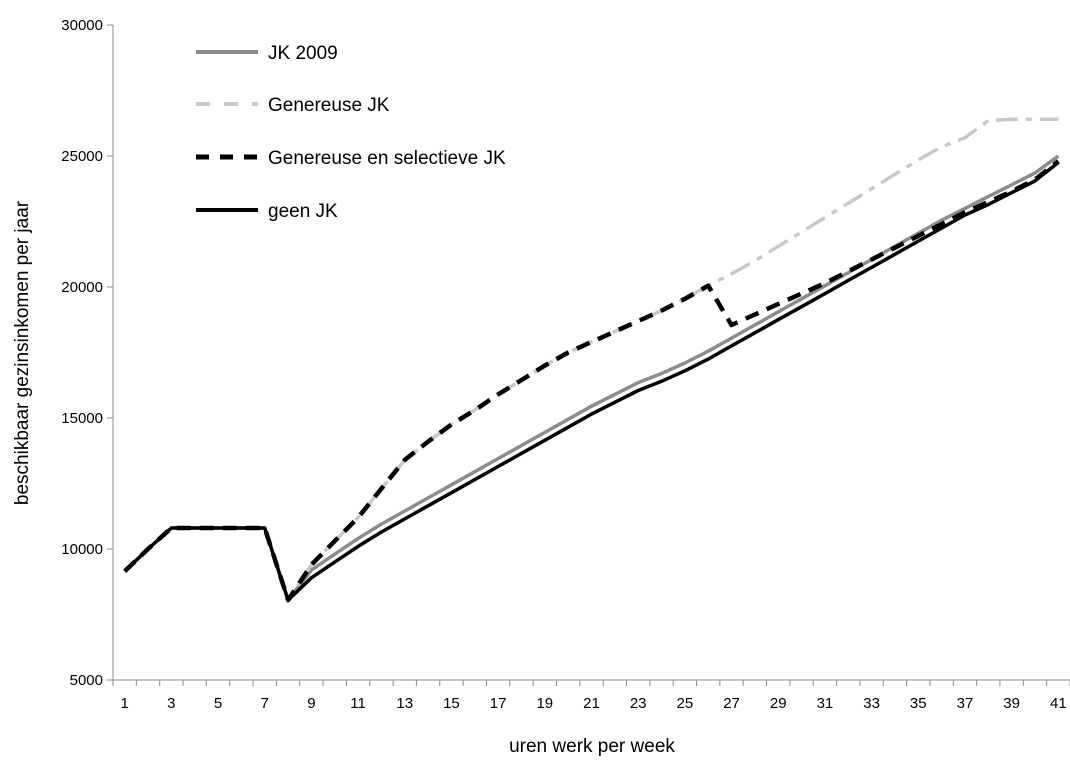  I want to click on x-tick-label: 37, so click(965, 703).